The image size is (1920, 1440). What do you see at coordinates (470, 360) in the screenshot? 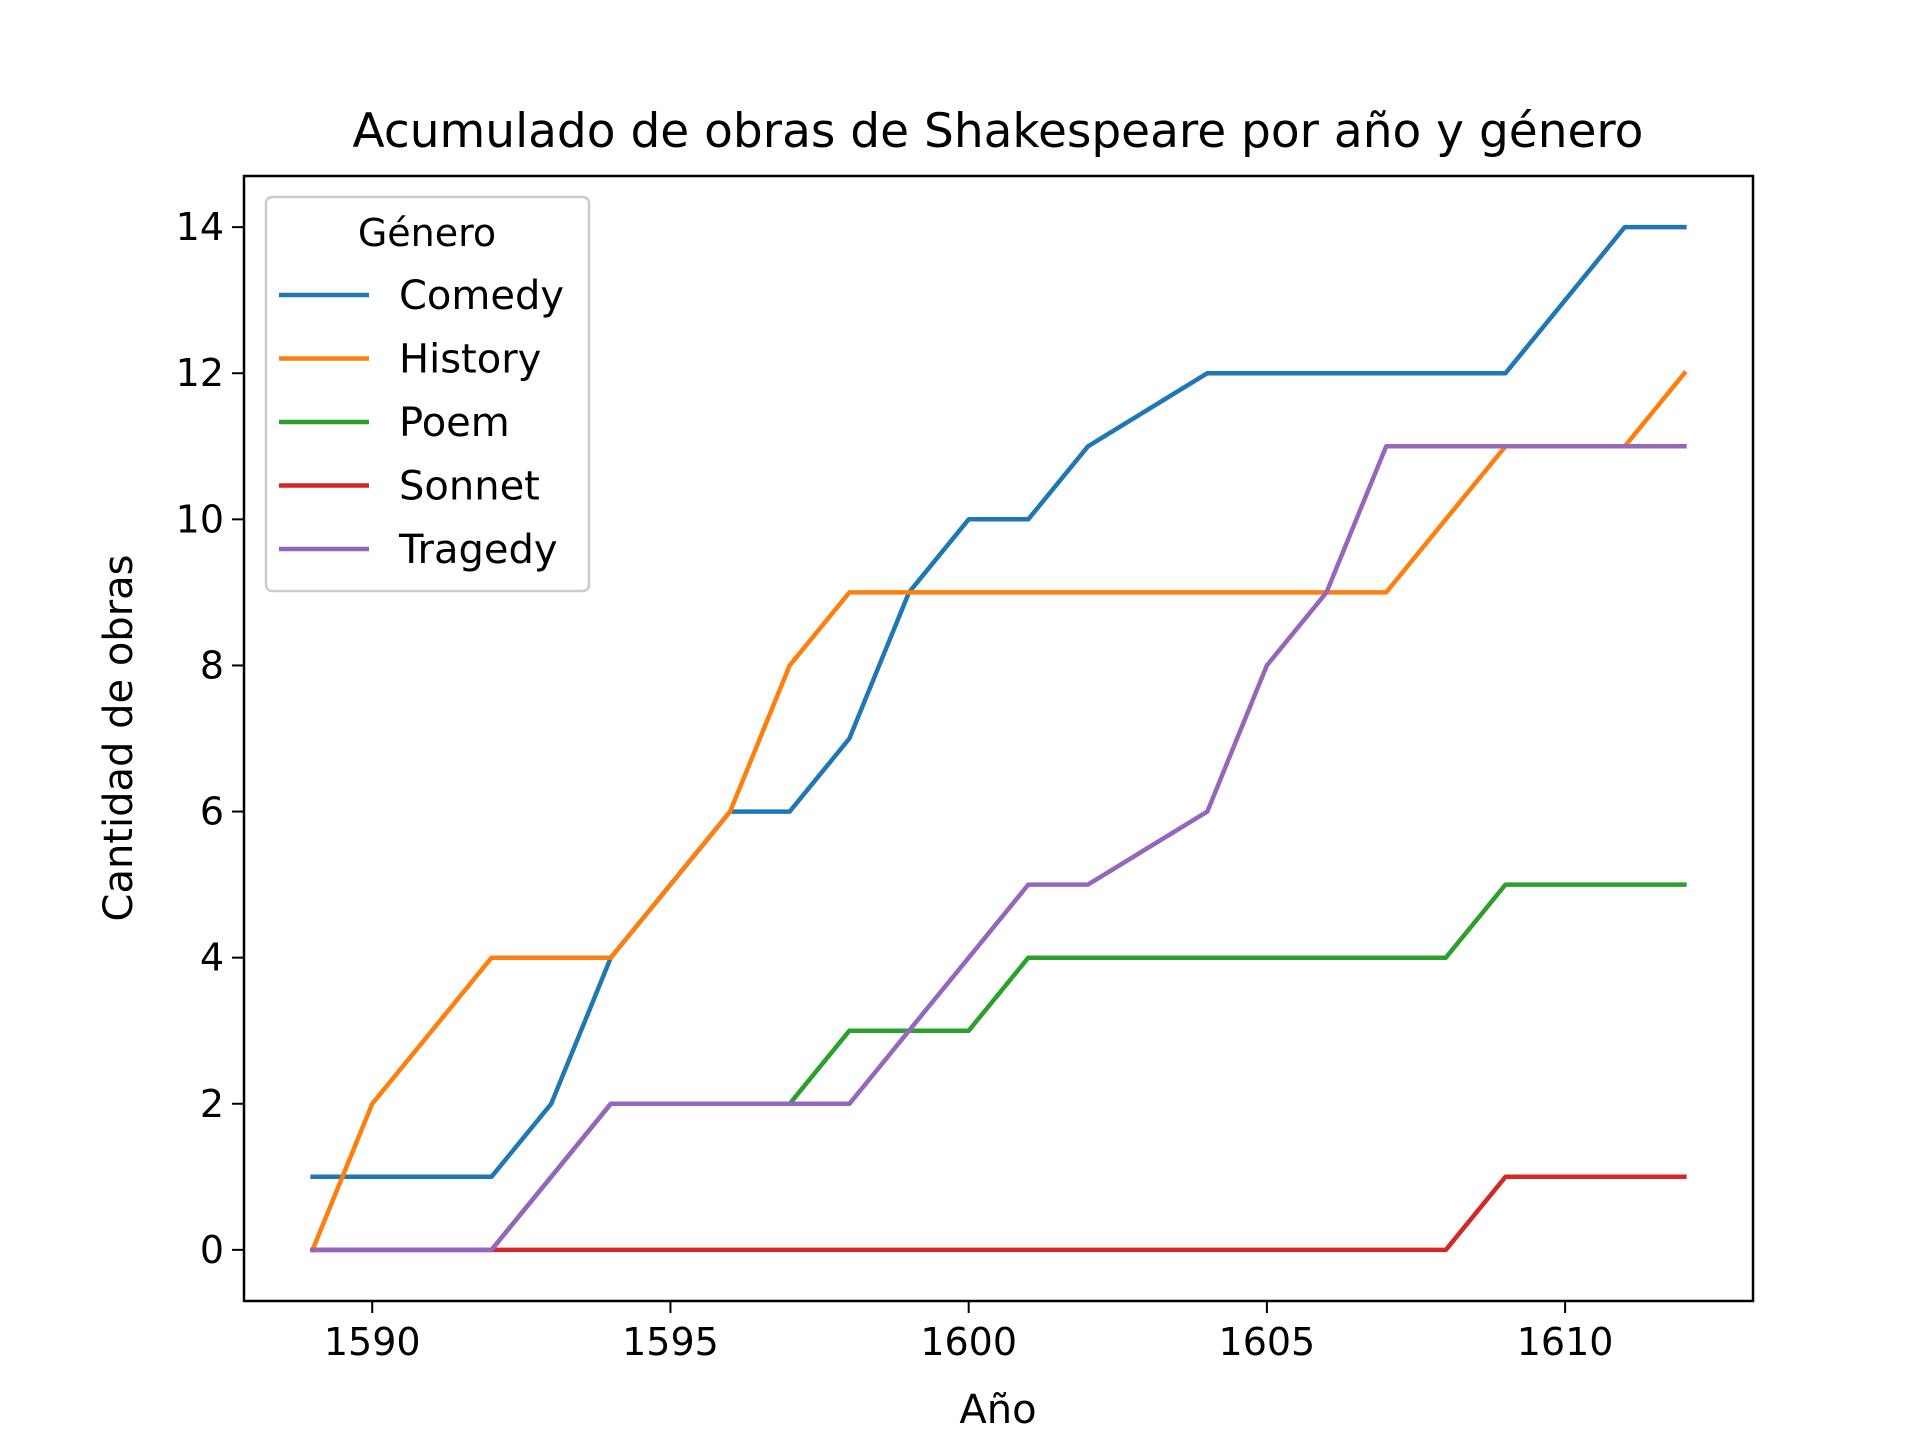
I see `legend-label-history: History` at bounding box center [470, 360].